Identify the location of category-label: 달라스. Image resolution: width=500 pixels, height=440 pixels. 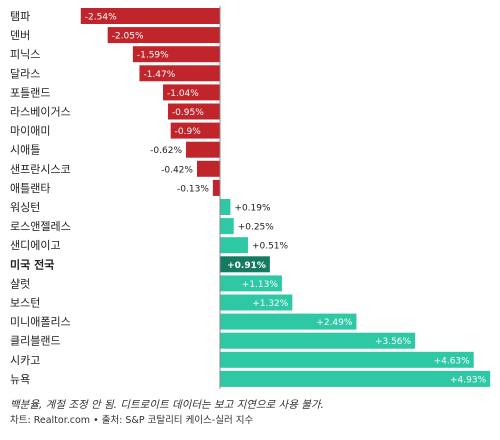
(25, 73).